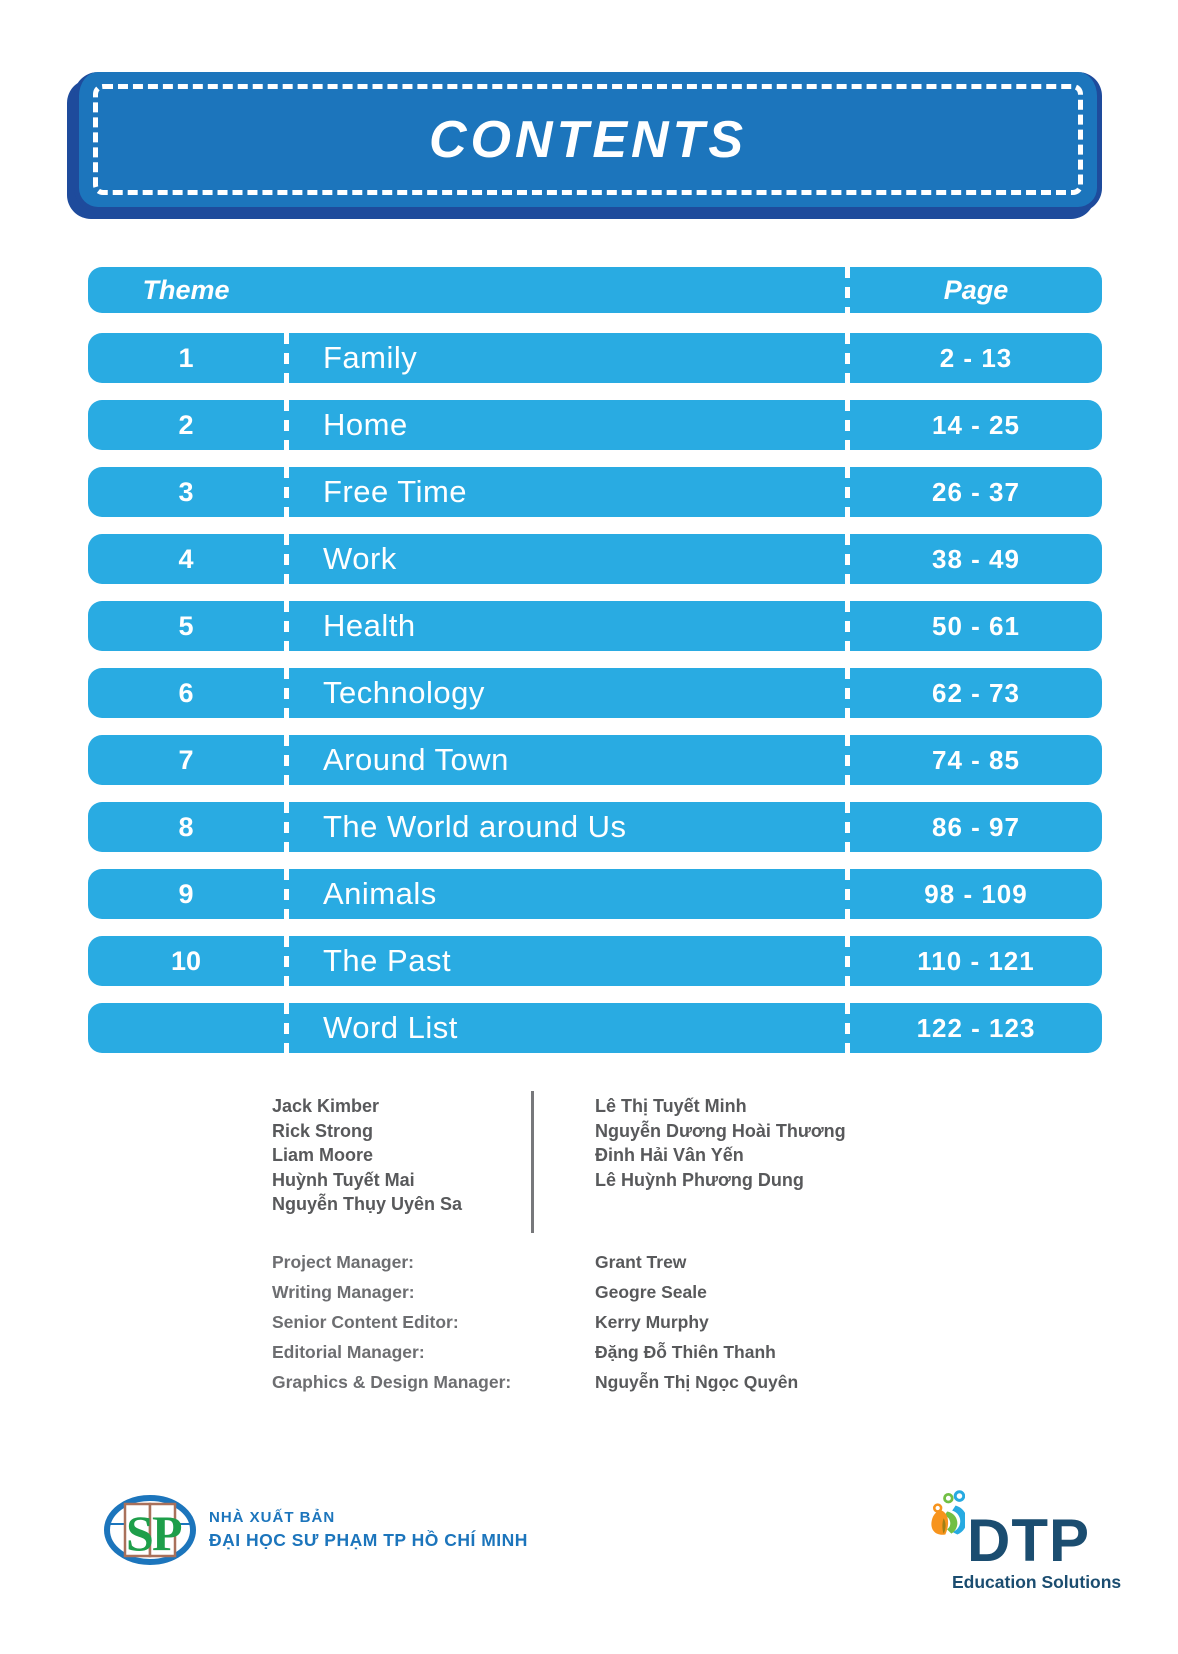 This screenshot has height=1654, width=1178. Describe the element at coordinates (167, 1533) in the screenshot. I see `svg-text: P` at that location.